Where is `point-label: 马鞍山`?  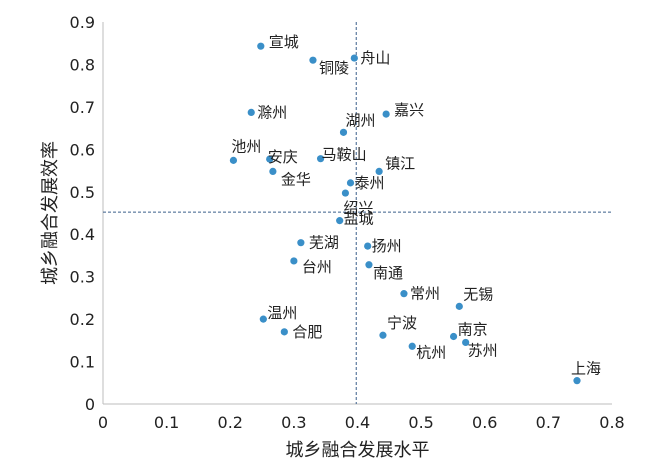
point-label: 马鞍山 is located at coordinates (344, 155).